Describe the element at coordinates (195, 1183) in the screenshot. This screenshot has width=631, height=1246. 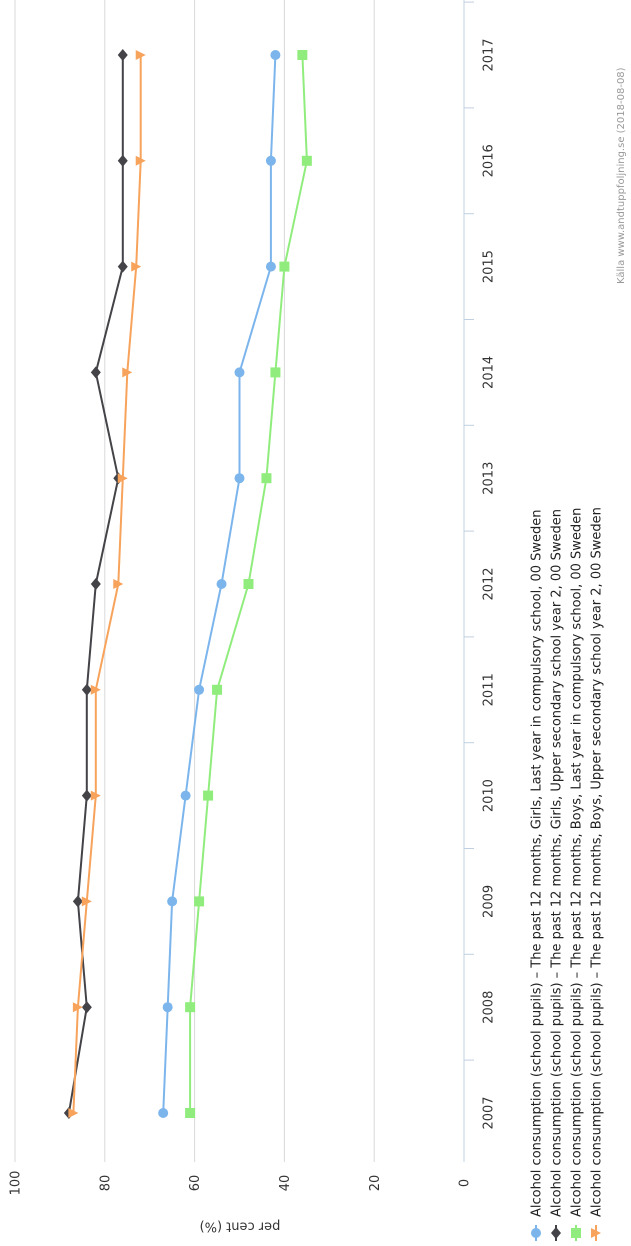
I see `y-axis-tick-label: 60` at that location.